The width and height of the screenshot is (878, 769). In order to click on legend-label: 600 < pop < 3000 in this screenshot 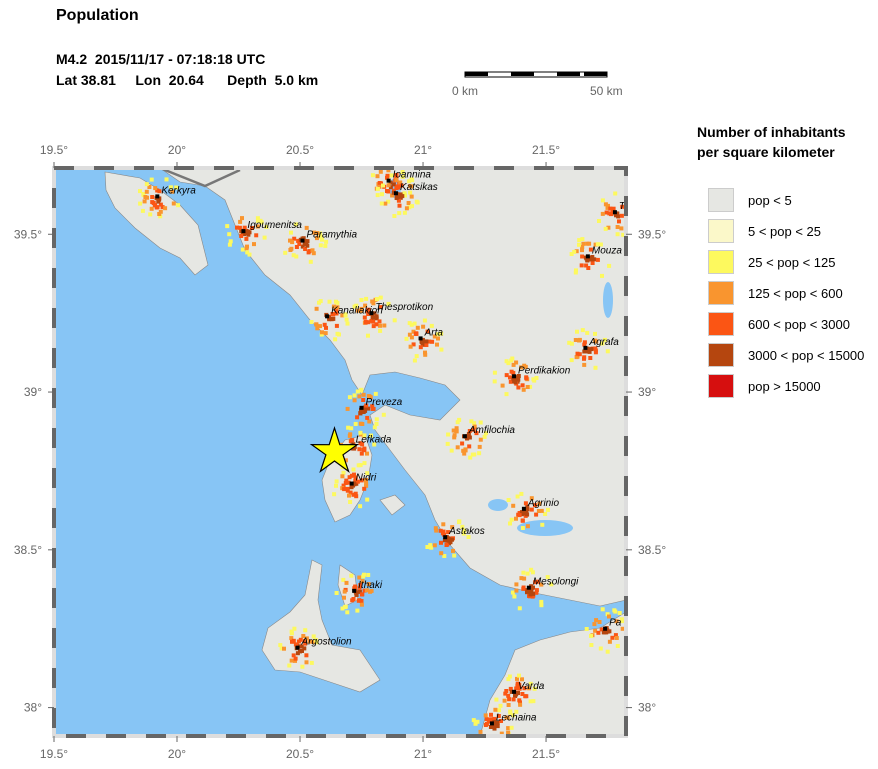, I will do `click(799, 324)`.